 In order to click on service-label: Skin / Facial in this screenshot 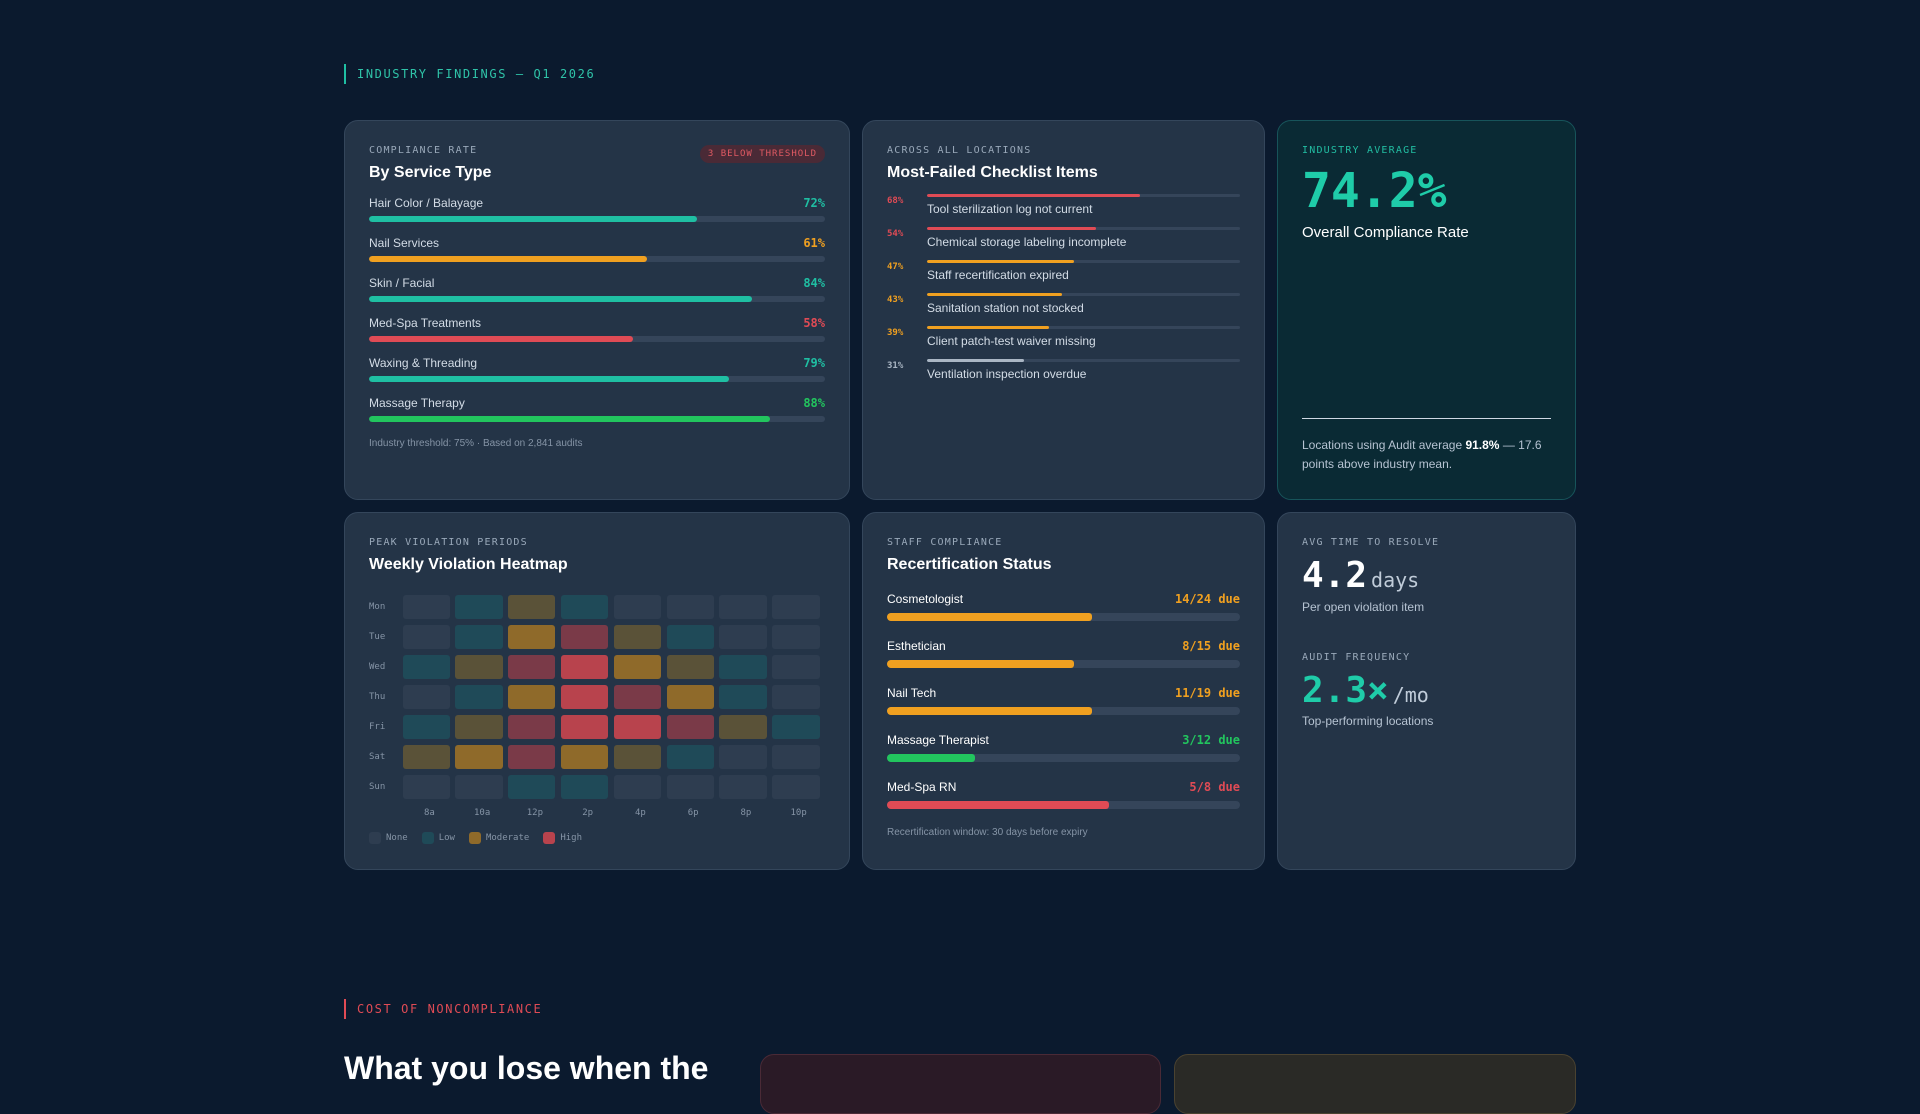, I will do `click(402, 283)`.